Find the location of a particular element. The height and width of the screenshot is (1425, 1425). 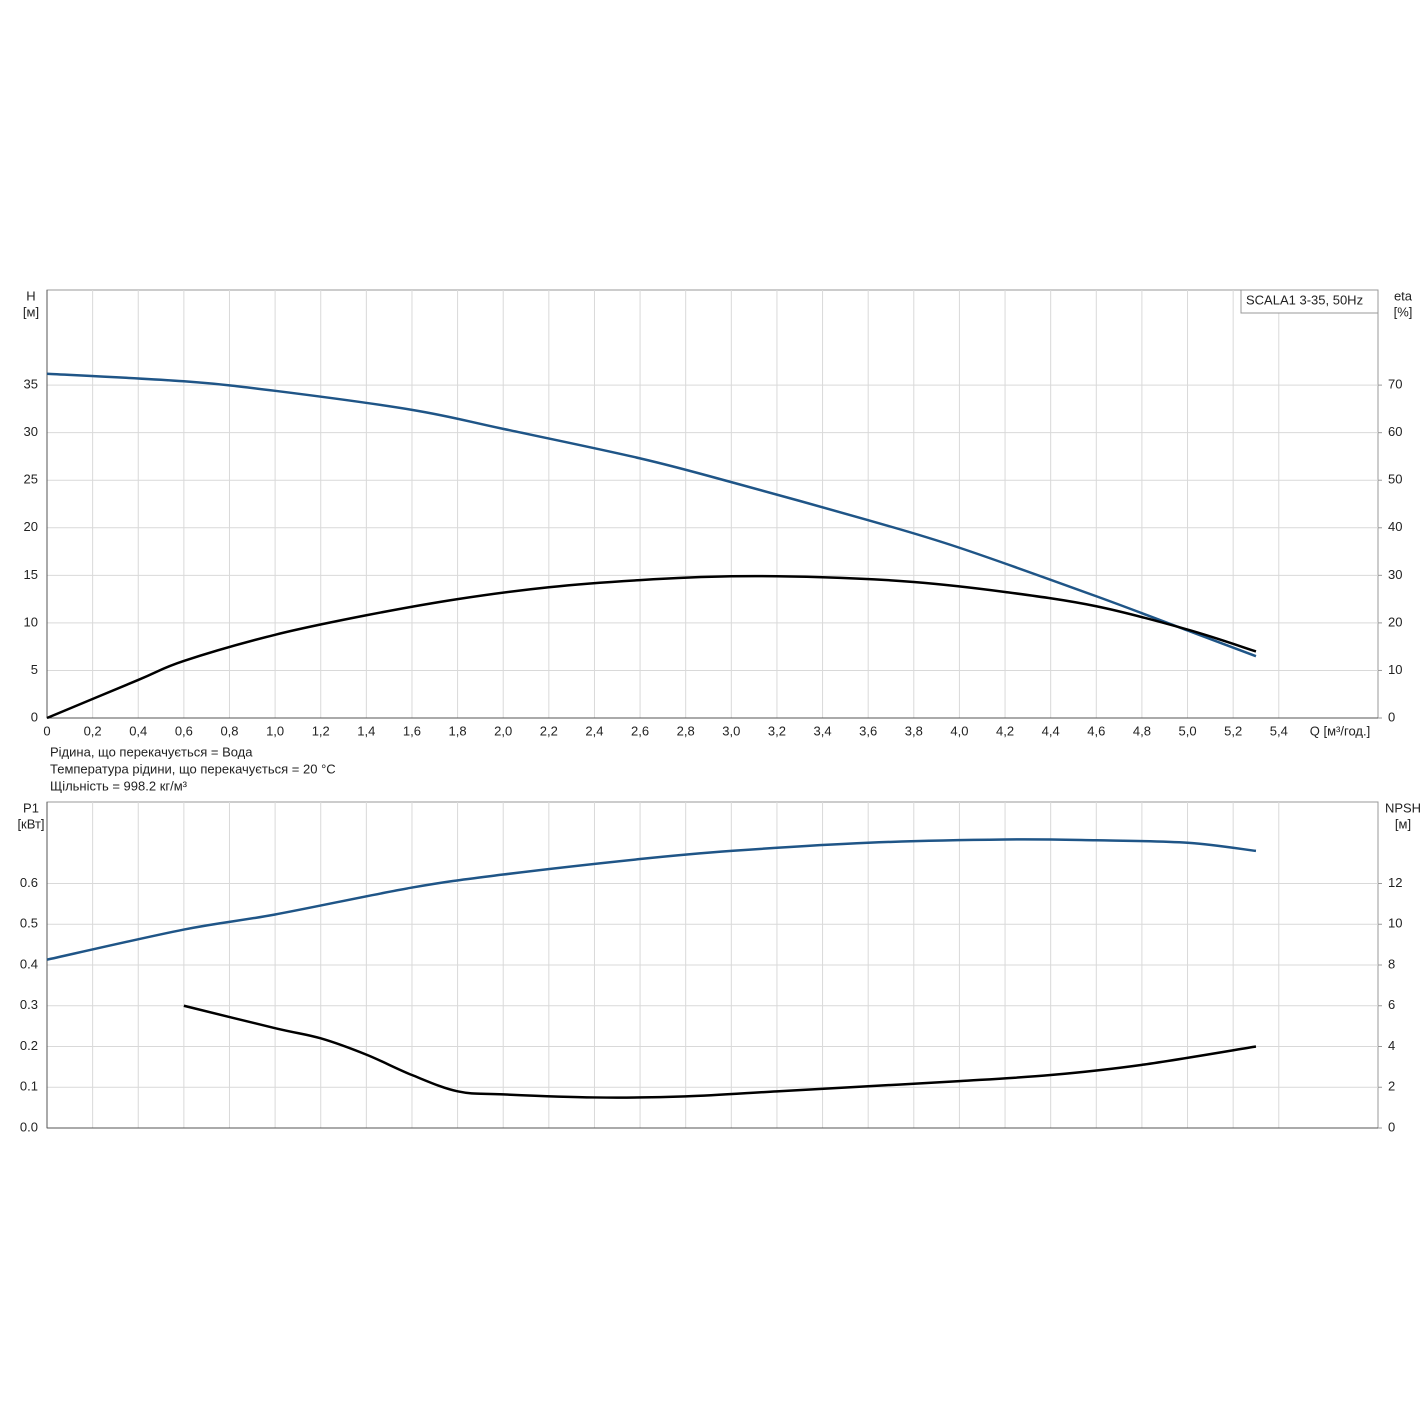

x-tick-label: 3,2 is located at coordinates (777, 730).